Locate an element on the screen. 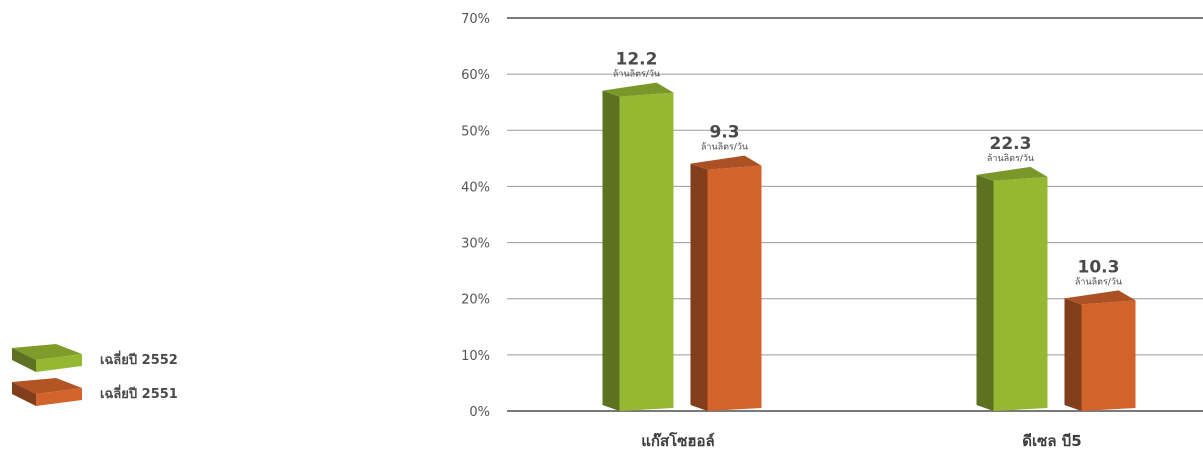 This screenshot has width=1203, height=451. legend-item: เฉลี่ยปี 2551 is located at coordinates (95, 392).